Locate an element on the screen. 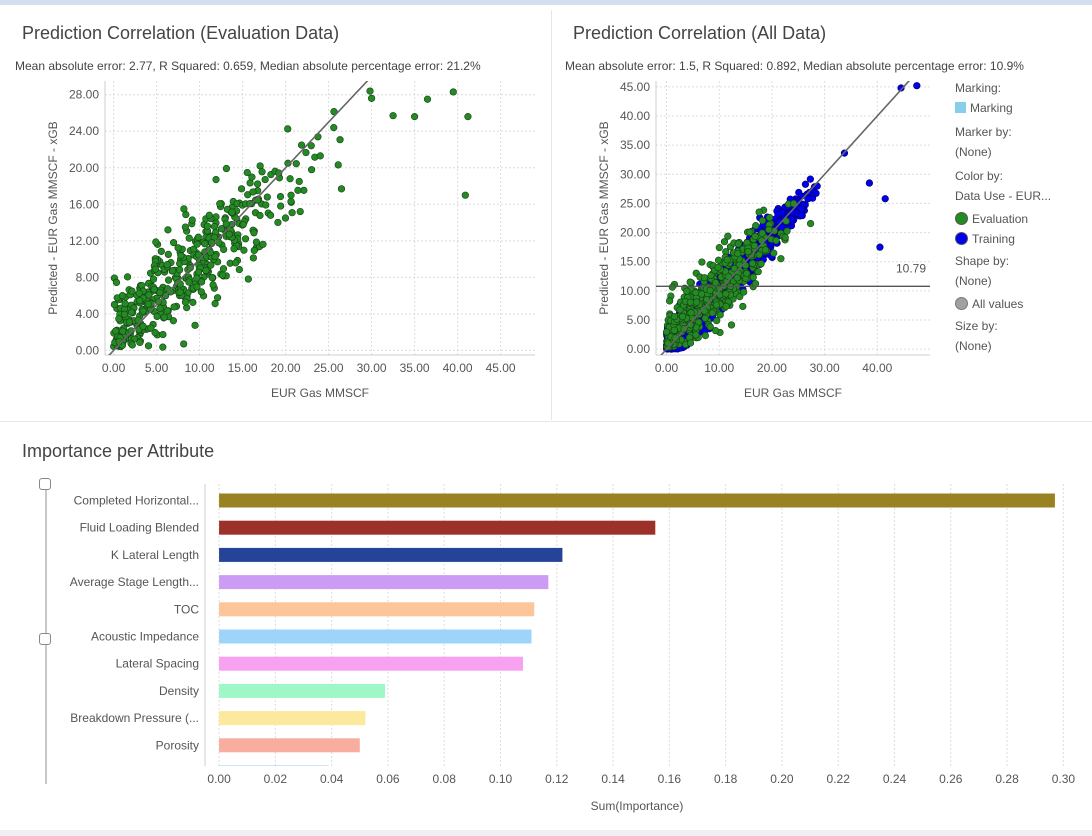  legend-color-by-label: Color by: is located at coordinates (979, 176).